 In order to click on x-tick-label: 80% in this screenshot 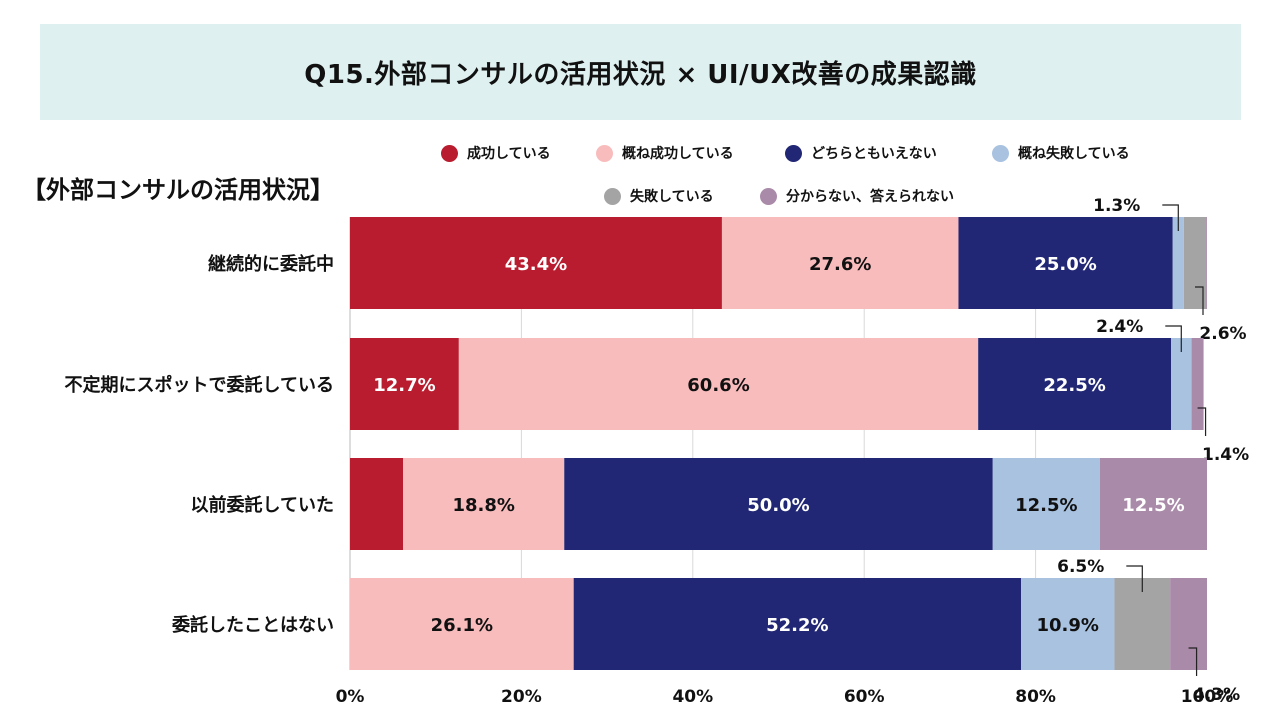, I will do `click(1035, 697)`.